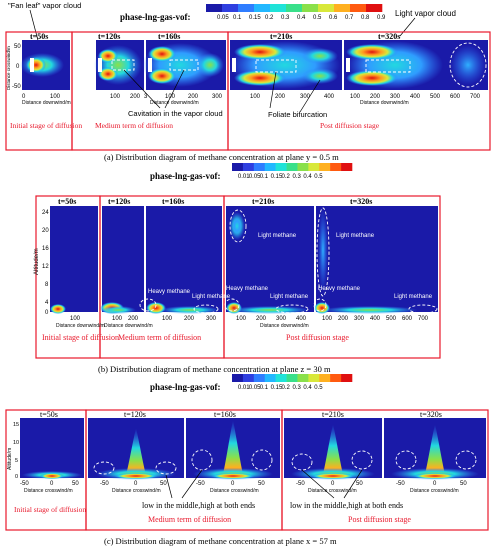  I want to click on xlabel-b-4: Distance downwind/m, so click(284, 326).